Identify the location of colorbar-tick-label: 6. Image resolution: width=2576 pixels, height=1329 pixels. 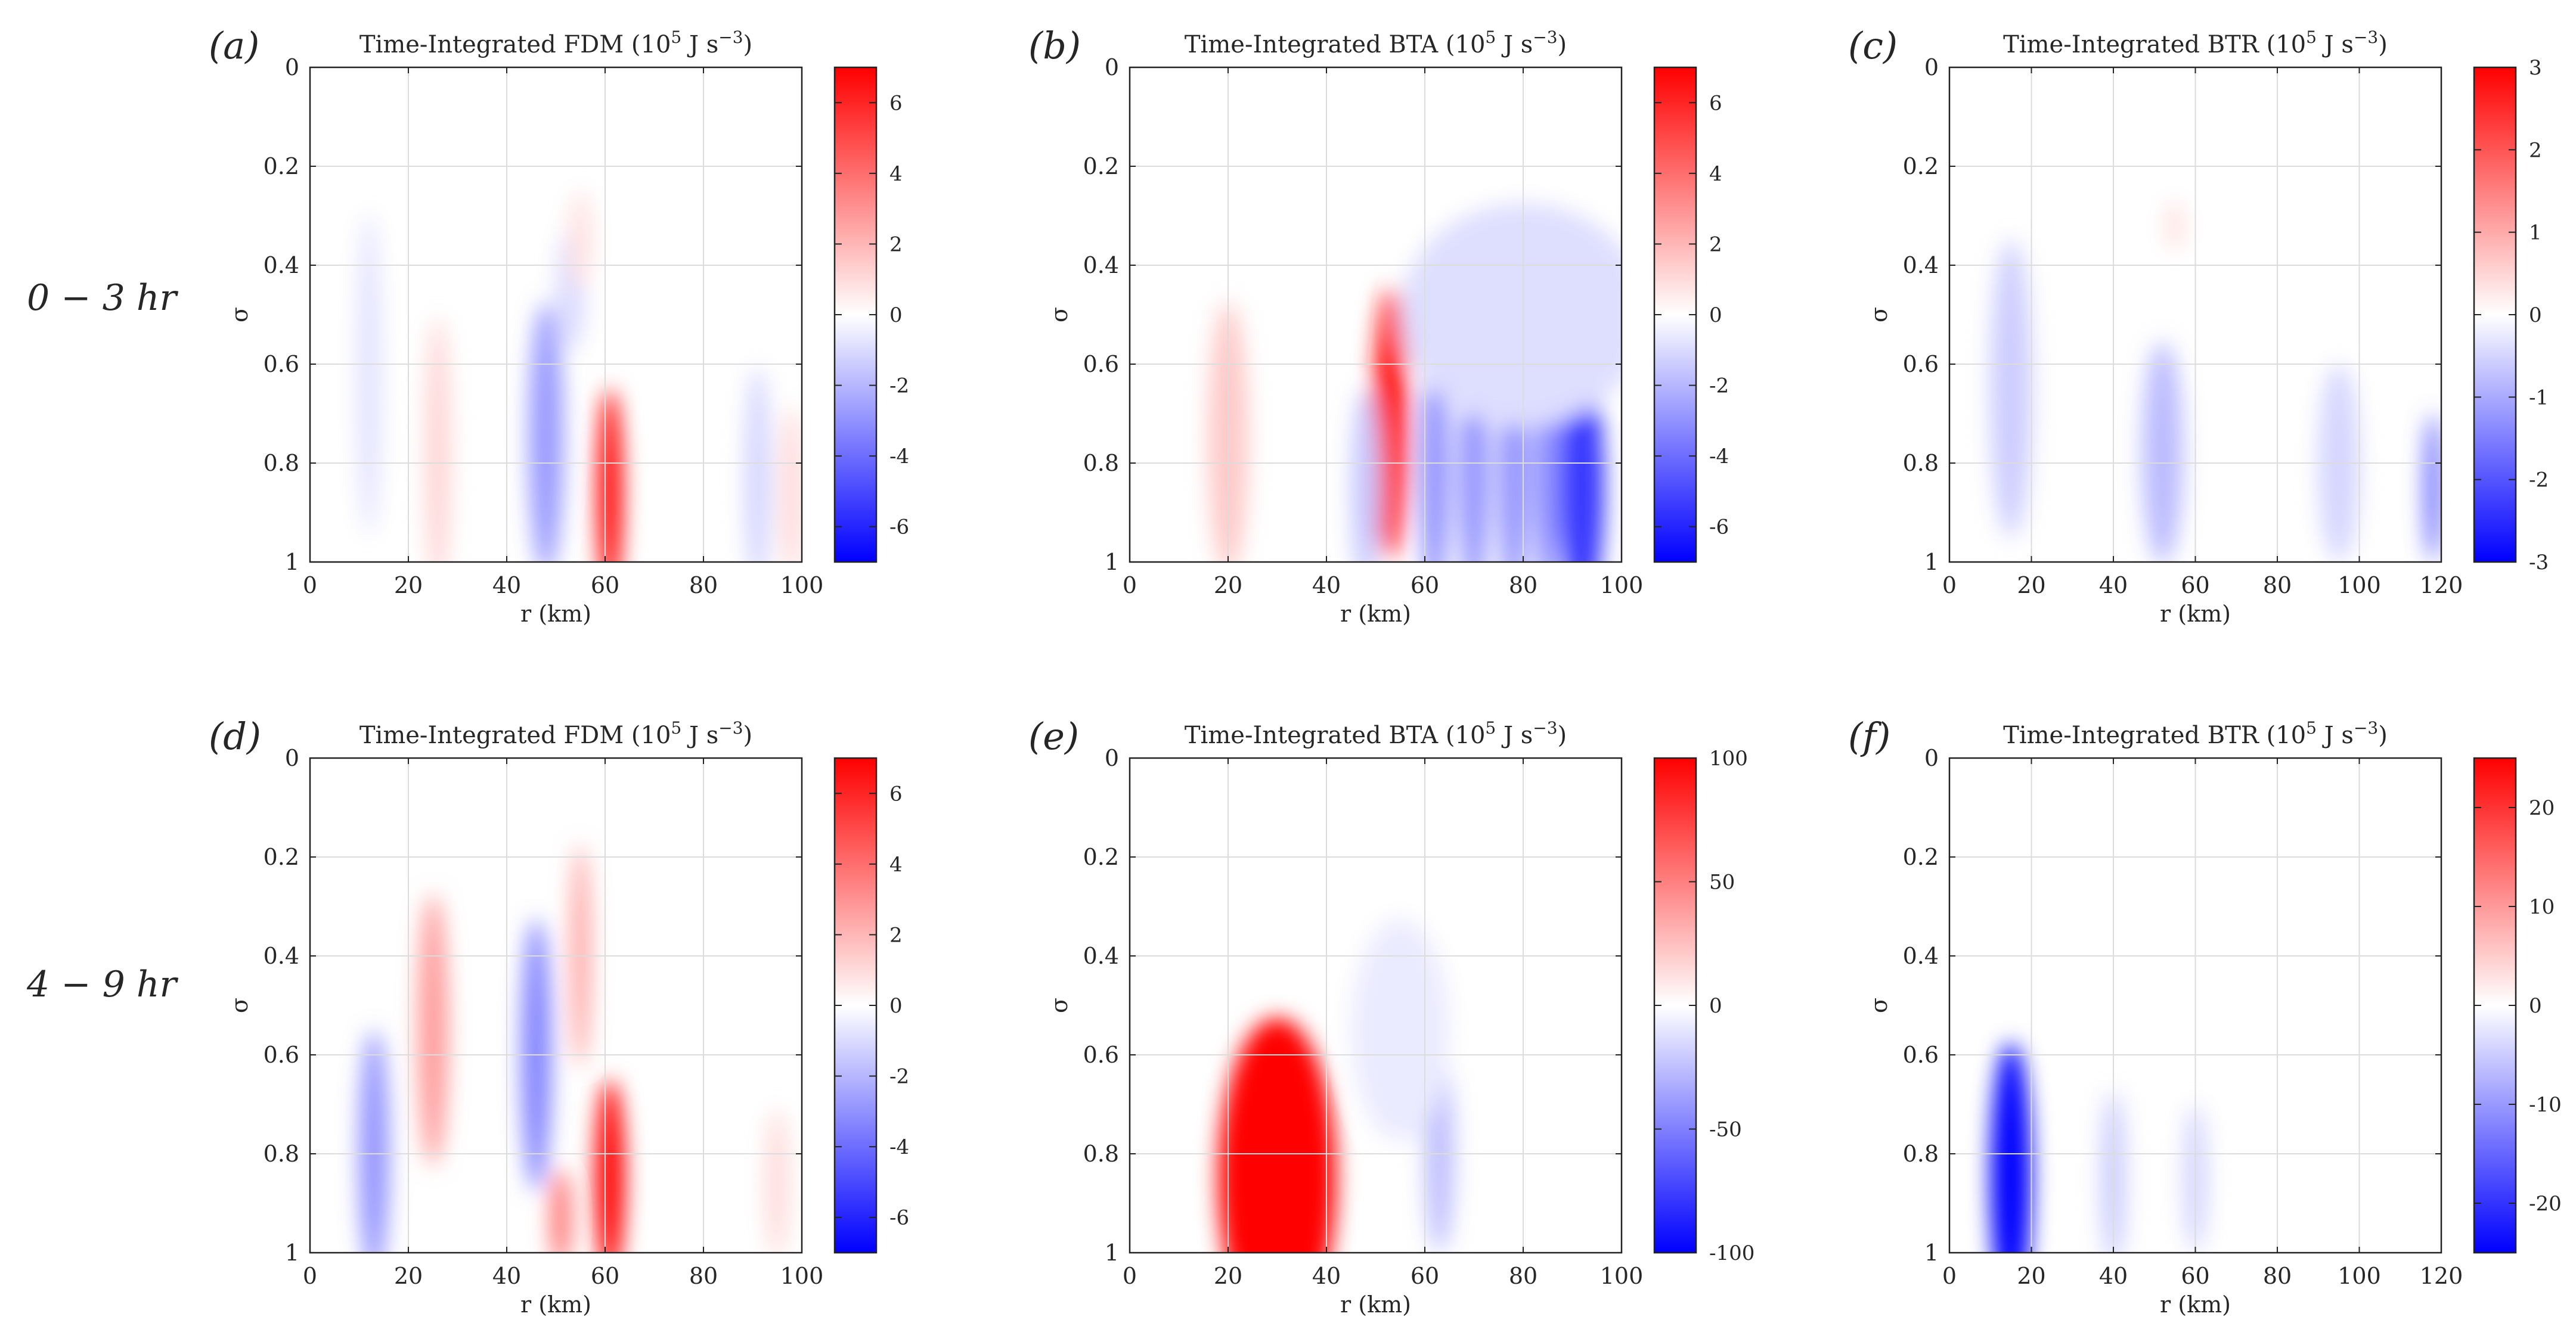
(1715, 103).